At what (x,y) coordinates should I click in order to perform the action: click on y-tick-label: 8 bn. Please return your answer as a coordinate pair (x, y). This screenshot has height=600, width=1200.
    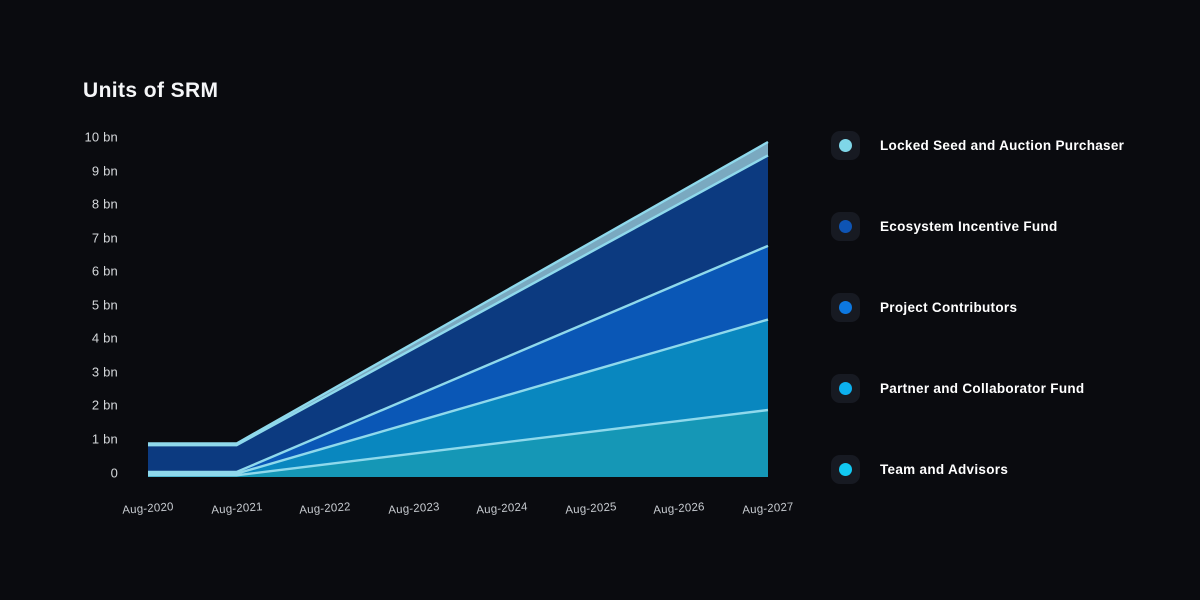
    Looking at the image, I should click on (104, 204).